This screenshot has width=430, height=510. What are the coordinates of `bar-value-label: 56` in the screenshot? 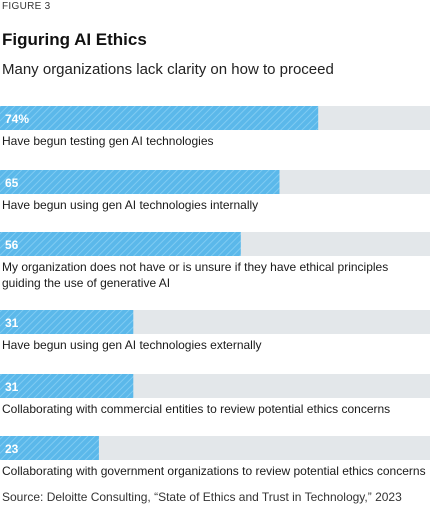 It's located at (12, 245).